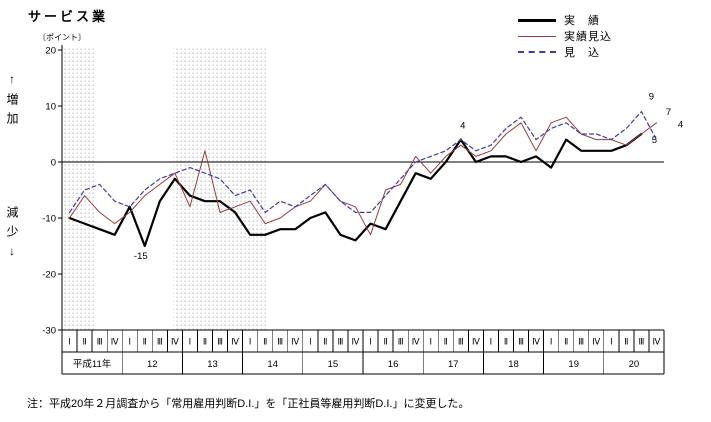 This screenshot has width=711, height=422. Describe the element at coordinates (50, 107) in the screenshot. I see `y-tick-label: 10` at that location.